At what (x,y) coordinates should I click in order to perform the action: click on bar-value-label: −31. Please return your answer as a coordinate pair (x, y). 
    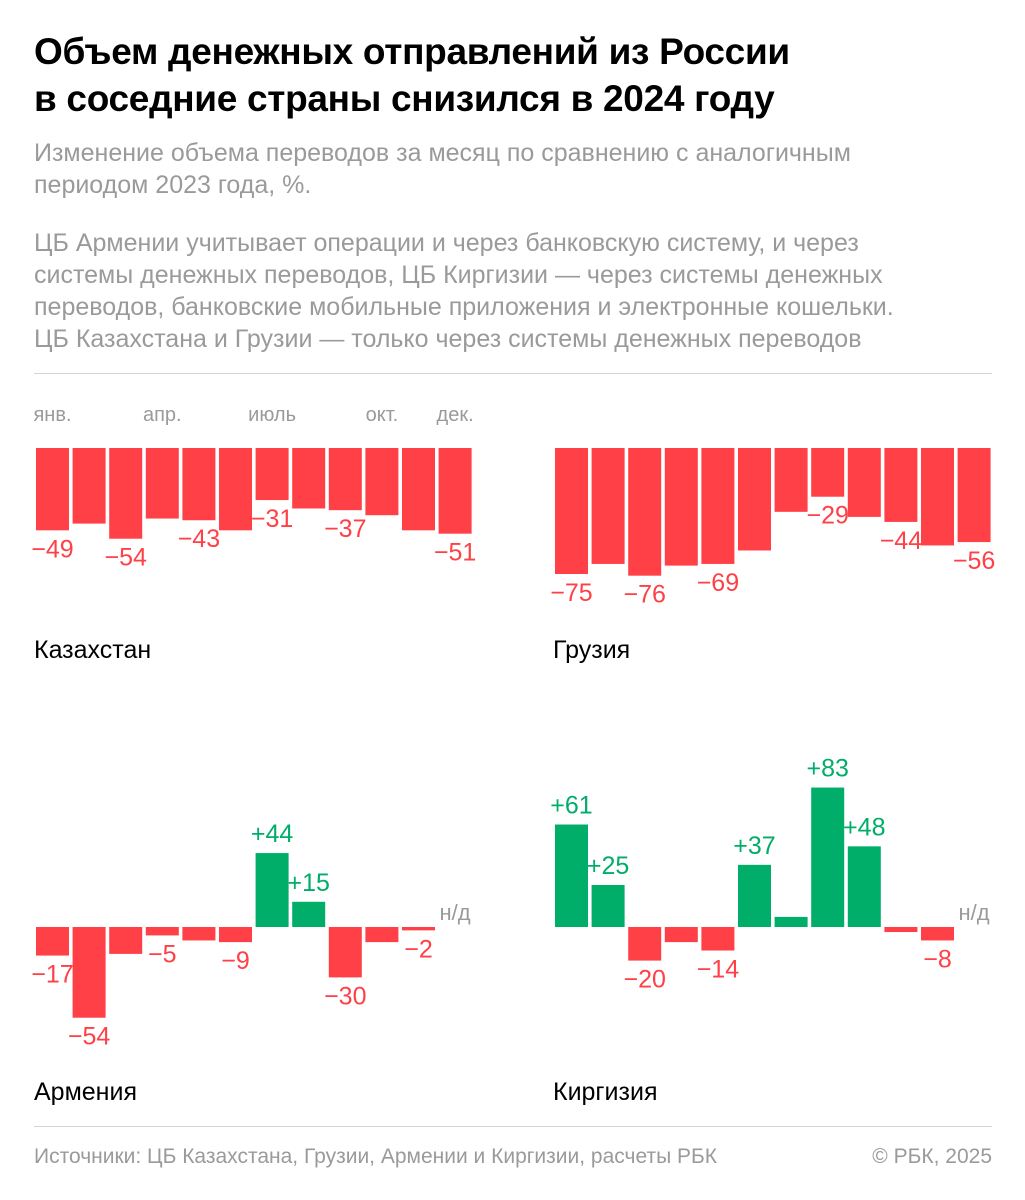
    Looking at the image, I should click on (272, 519).